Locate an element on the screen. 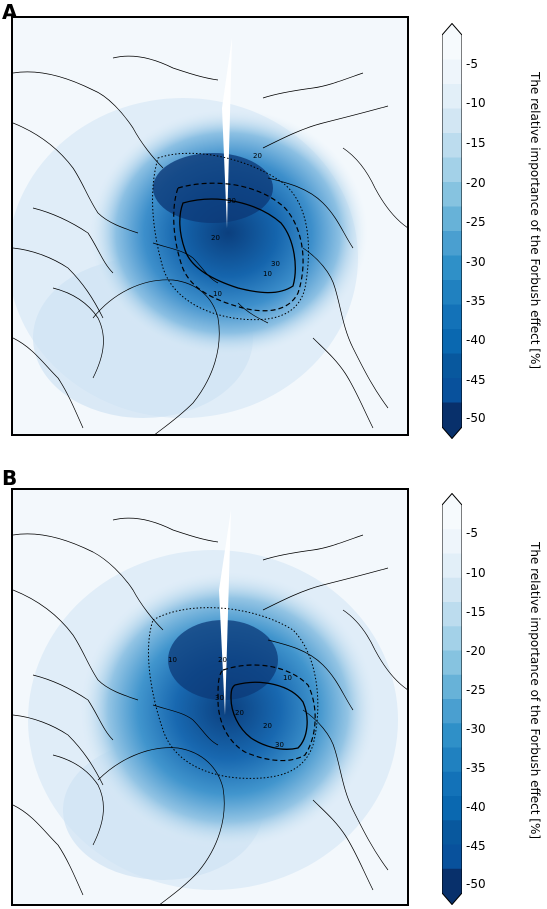  colorbar-a-svg is located at coordinates (452, 231).